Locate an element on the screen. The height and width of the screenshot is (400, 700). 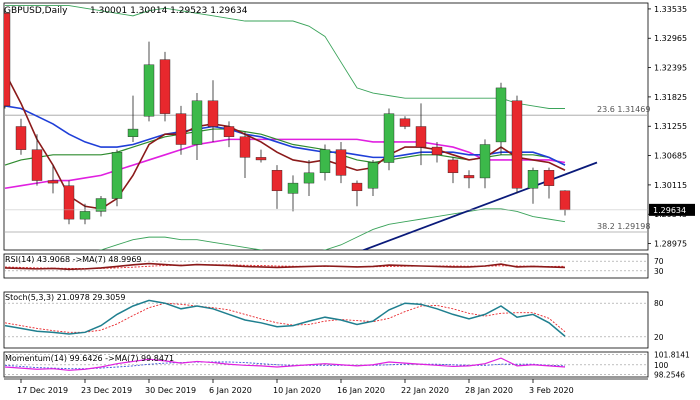
y-tick-label: 1.30685 is located at coordinates (670, 156).